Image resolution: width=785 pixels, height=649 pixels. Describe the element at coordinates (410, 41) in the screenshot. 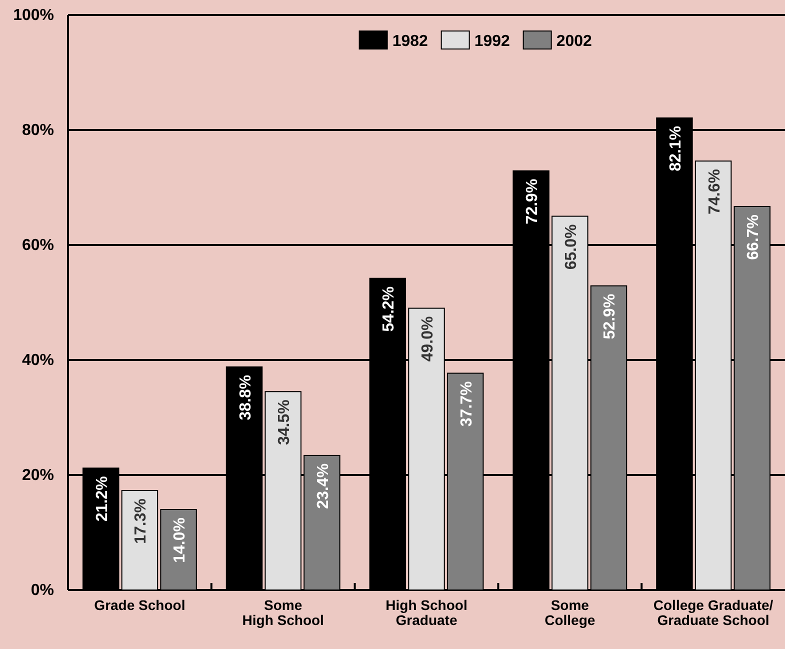

I see `legend-label: 1982` at that location.